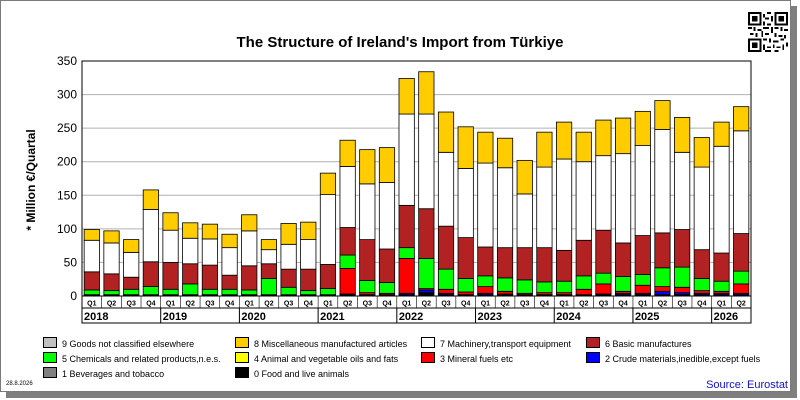 The height and width of the screenshot is (400, 800). I want to click on legend-item: 3 Mineral fuels etc, so click(467, 358).